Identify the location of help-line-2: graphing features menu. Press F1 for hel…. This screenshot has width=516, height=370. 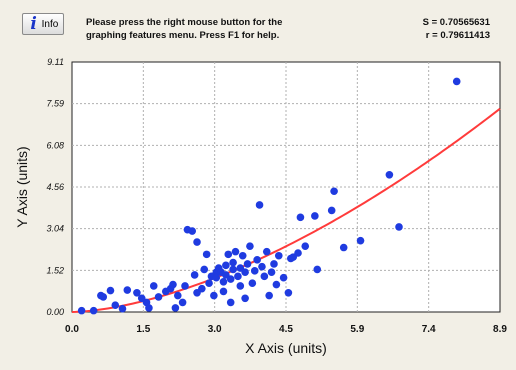
(183, 35).